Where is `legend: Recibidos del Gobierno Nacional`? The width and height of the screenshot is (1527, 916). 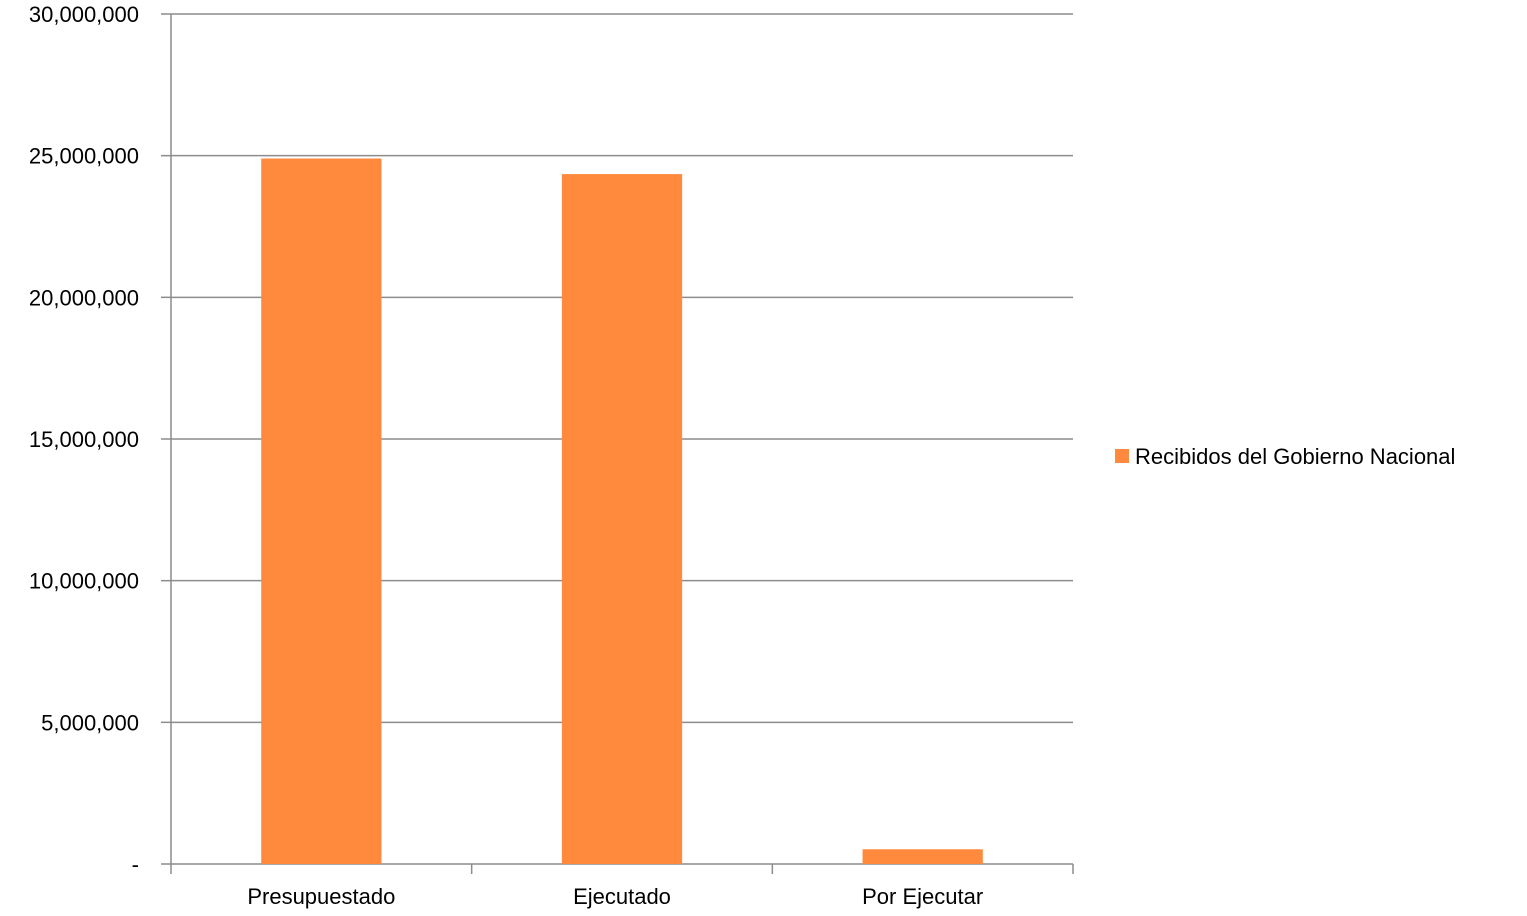 legend: Recibidos del Gobierno Nacional is located at coordinates (1285, 456).